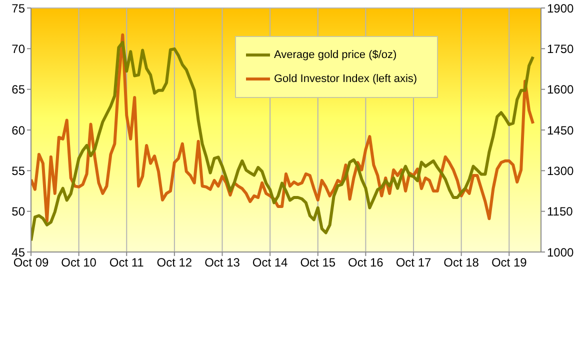 The height and width of the screenshot is (340, 578). What do you see at coordinates (318, 263) in the screenshot?
I see `x-tick-label: Oct 15` at bounding box center [318, 263].